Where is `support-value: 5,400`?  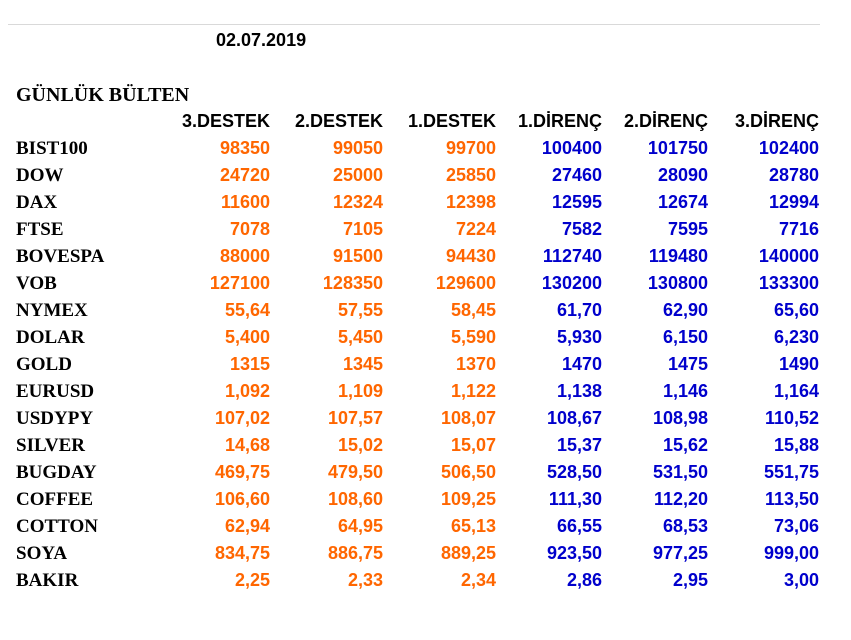 support-value: 5,400 is located at coordinates (247, 337).